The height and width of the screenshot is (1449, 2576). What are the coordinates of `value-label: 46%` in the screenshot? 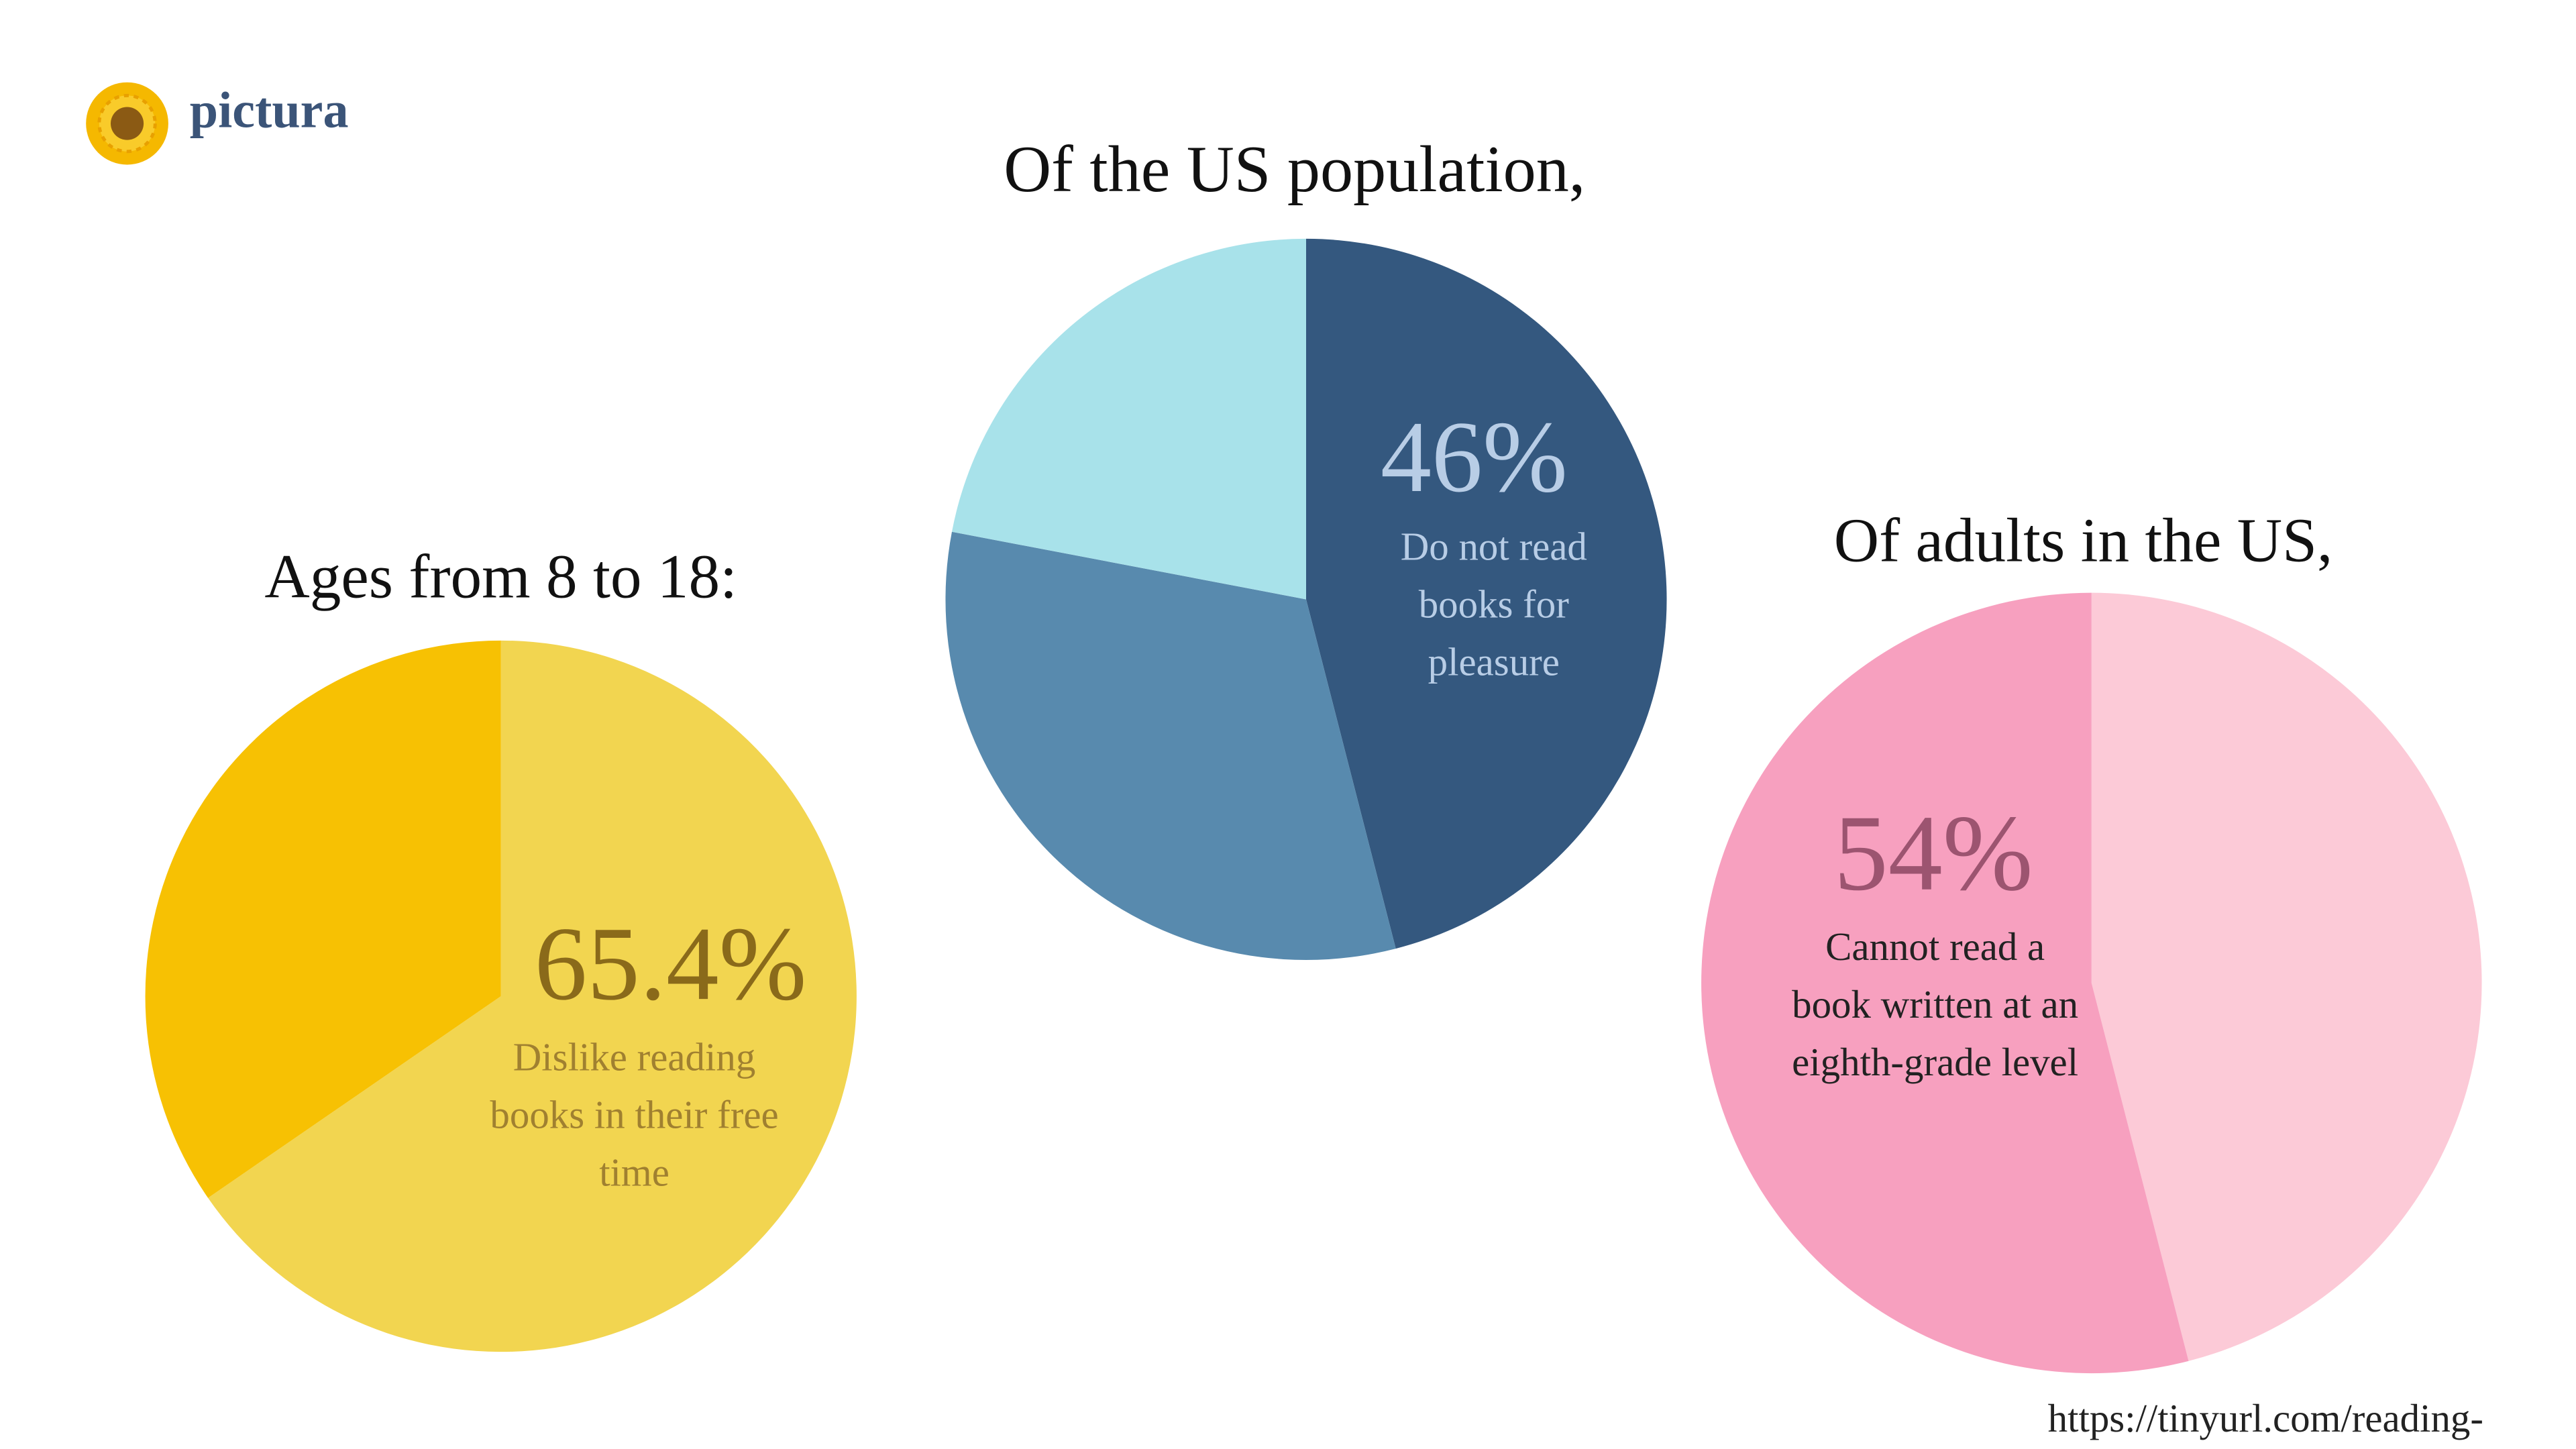 It's located at (1474, 456).